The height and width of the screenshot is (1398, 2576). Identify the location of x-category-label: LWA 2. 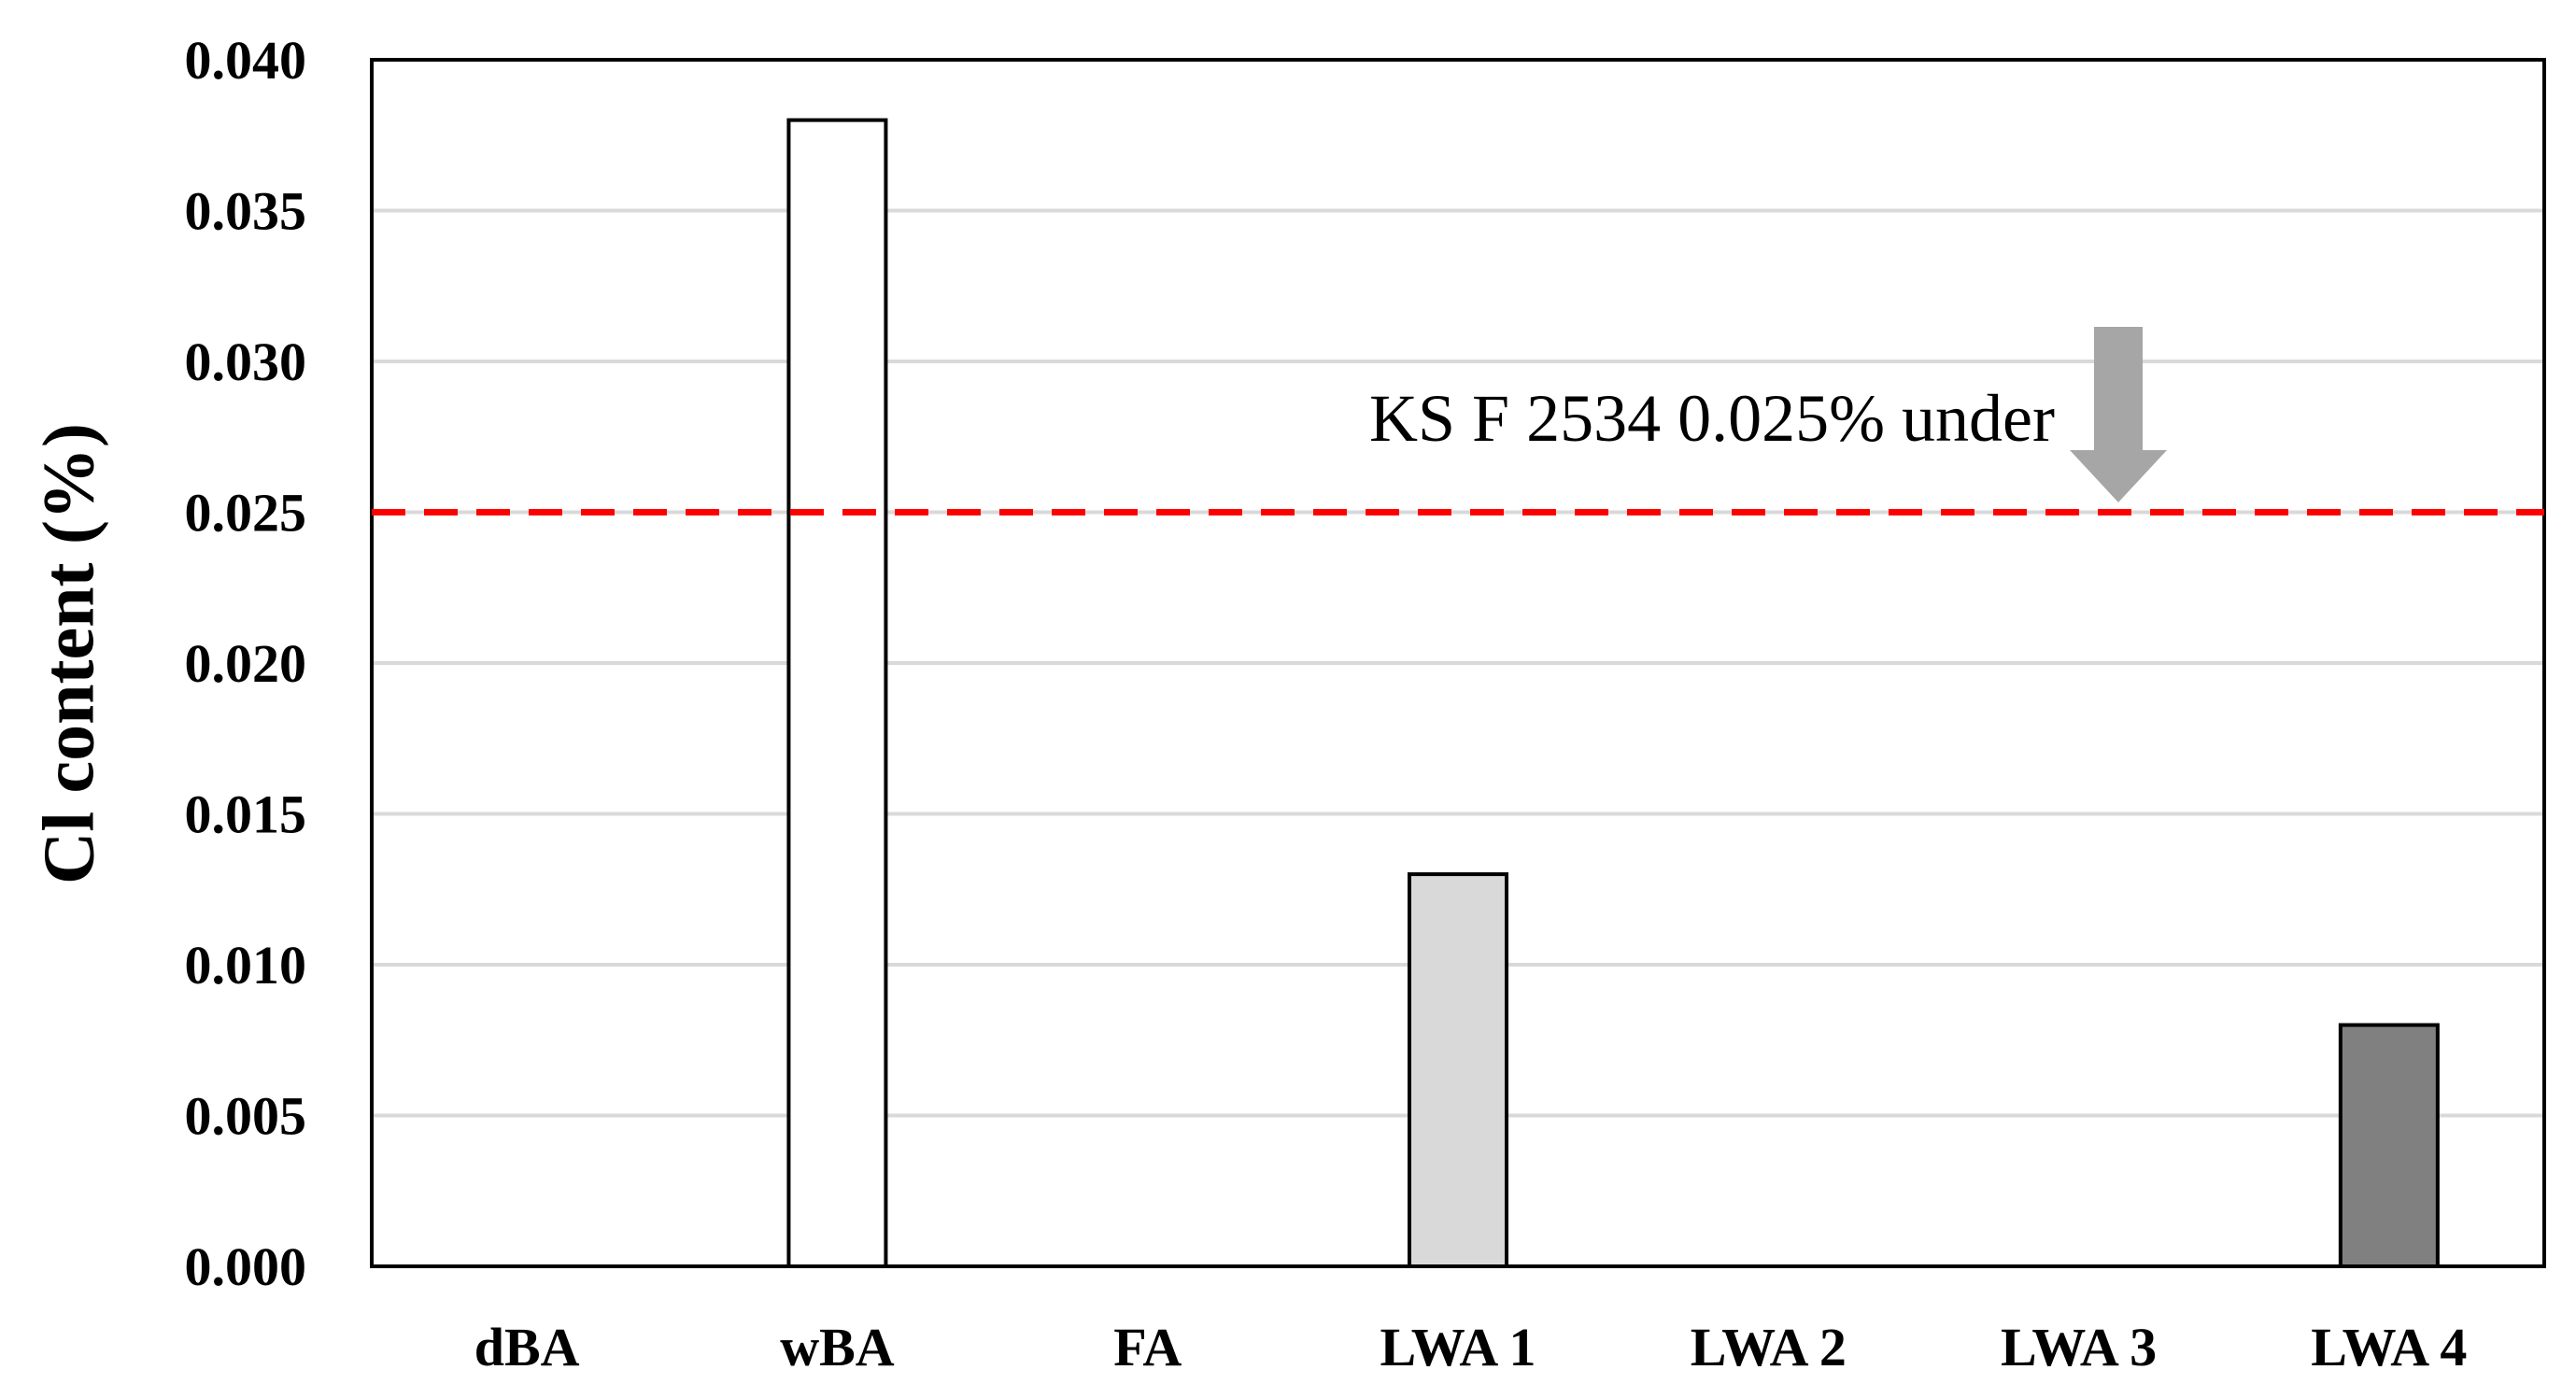
(1769, 1347).